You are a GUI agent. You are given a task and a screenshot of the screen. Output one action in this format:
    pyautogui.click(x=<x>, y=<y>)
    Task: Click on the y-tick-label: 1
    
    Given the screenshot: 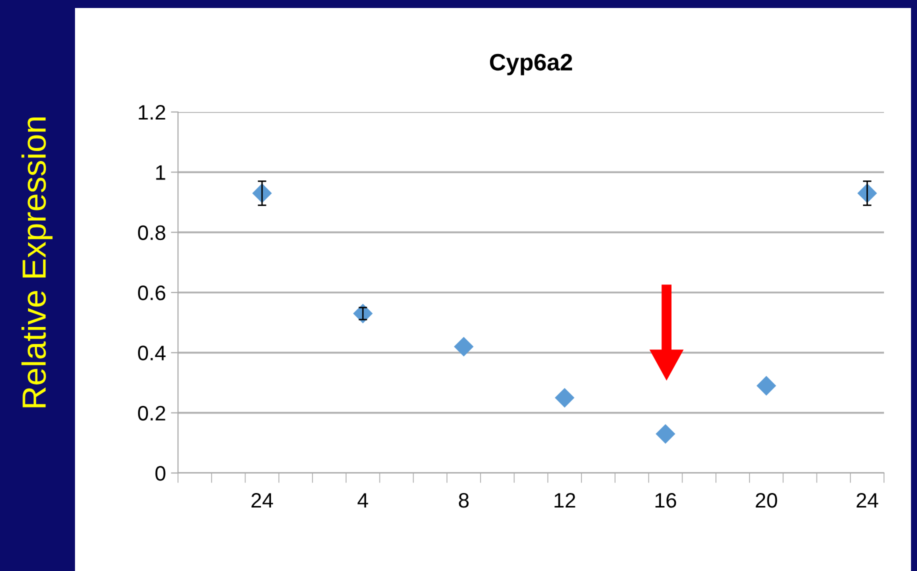 What is the action you would take?
    pyautogui.click(x=161, y=172)
    